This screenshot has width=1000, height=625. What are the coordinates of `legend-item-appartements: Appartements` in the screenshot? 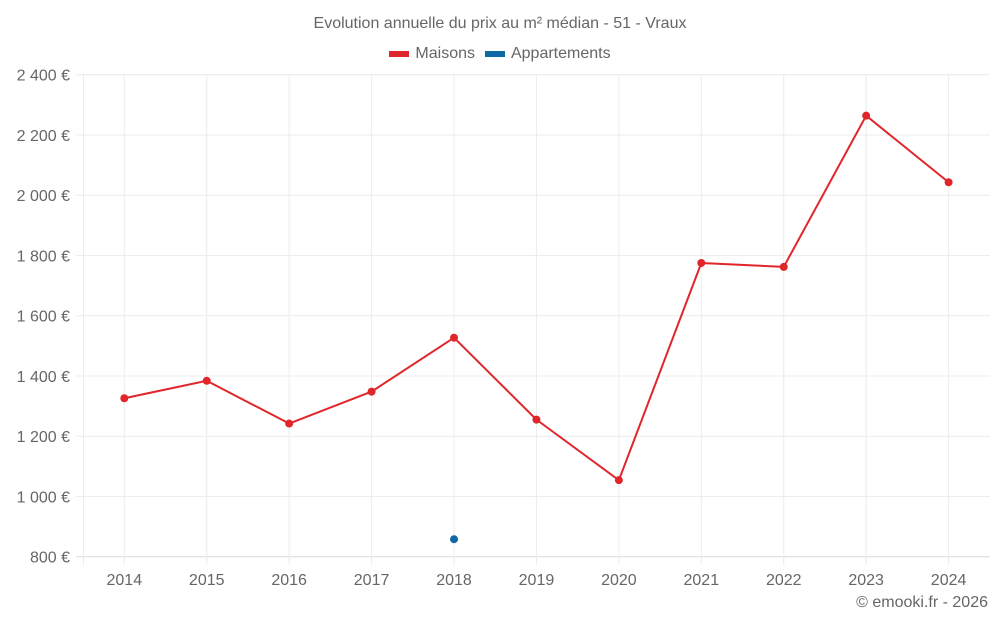 It's located at (547, 54).